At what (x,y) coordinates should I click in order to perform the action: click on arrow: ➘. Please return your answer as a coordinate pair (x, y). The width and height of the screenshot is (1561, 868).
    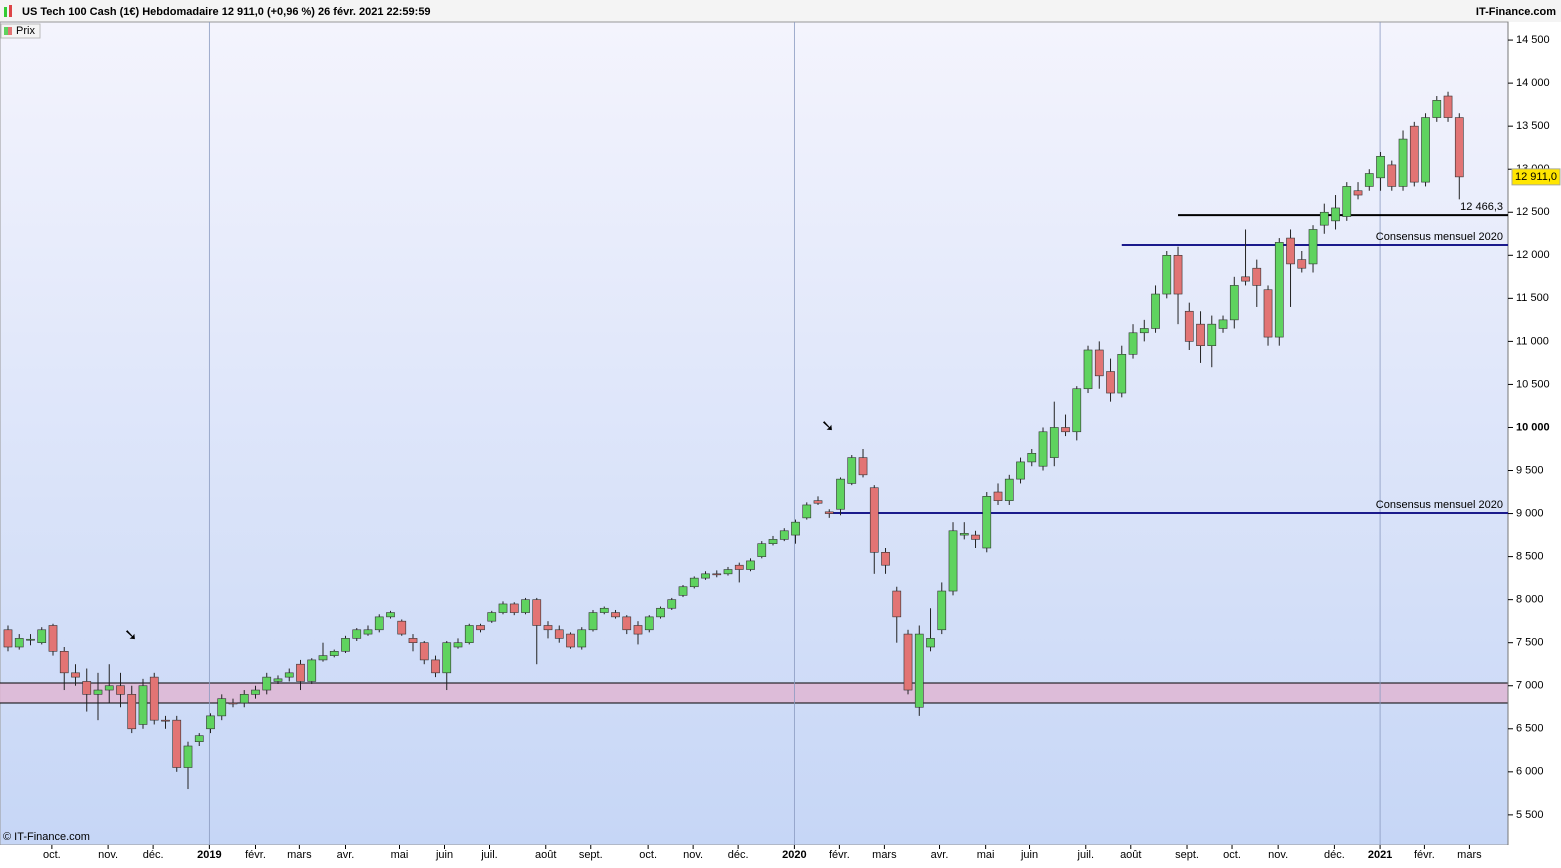
    Looking at the image, I should click on (827, 426).